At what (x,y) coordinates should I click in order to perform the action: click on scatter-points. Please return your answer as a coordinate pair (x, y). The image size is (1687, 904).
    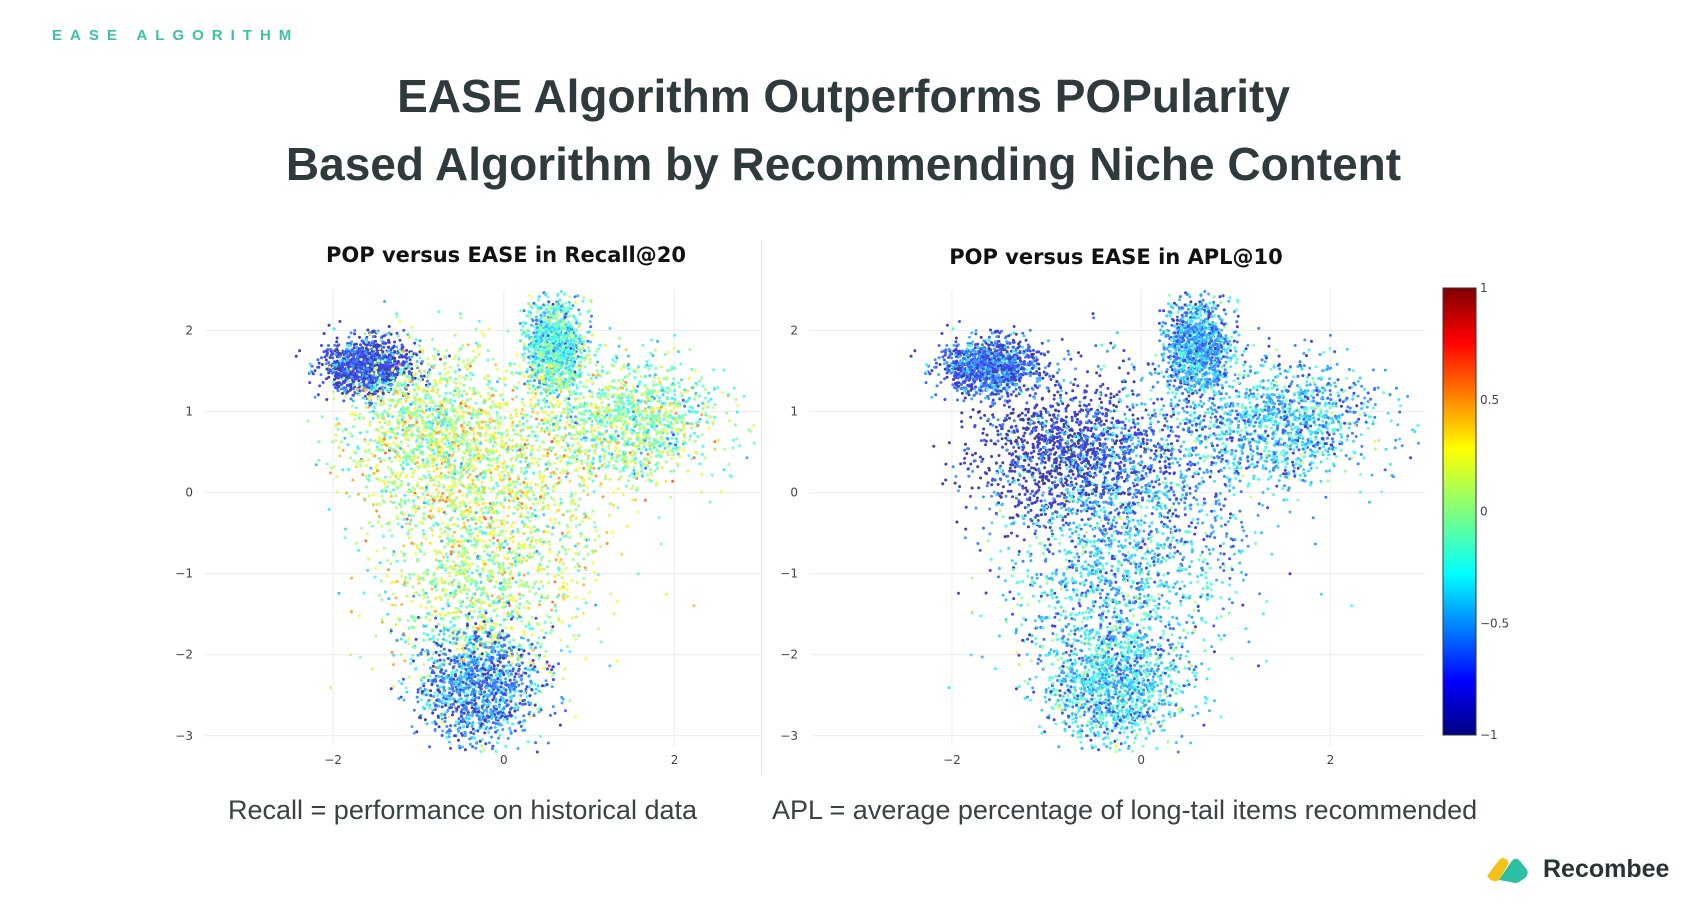
    Looking at the image, I should click on (525, 522).